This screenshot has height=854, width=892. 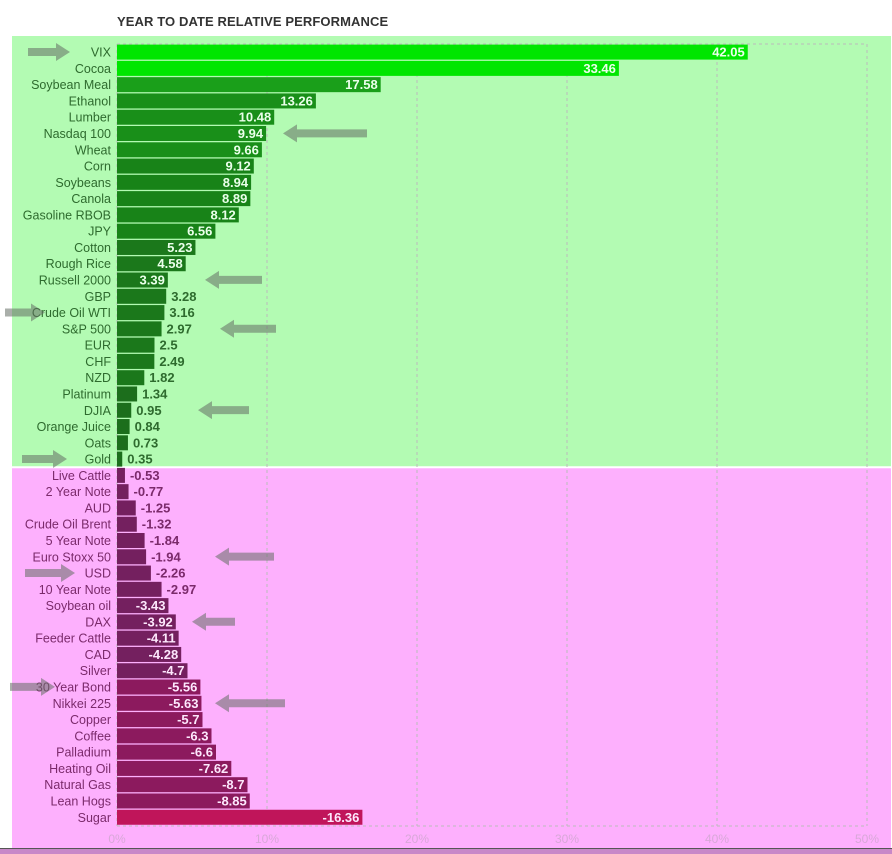 What do you see at coordinates (78, 264) in the screenshot?
I see `category-label: Rough Rice` at bounding box center [78, 264].